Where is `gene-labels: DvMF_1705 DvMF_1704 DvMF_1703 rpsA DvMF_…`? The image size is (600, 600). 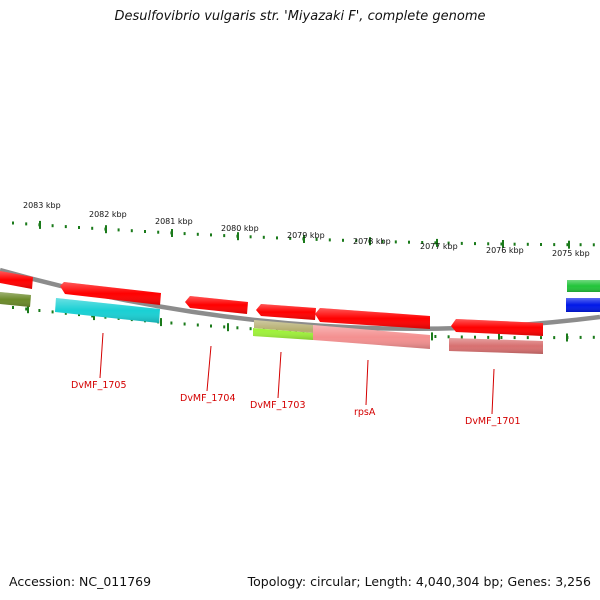 gene-labels: DvMF_1705 DvMF_1704 DvMF_1703 rpsA DvMF_… is located at coordinates (296, 403).